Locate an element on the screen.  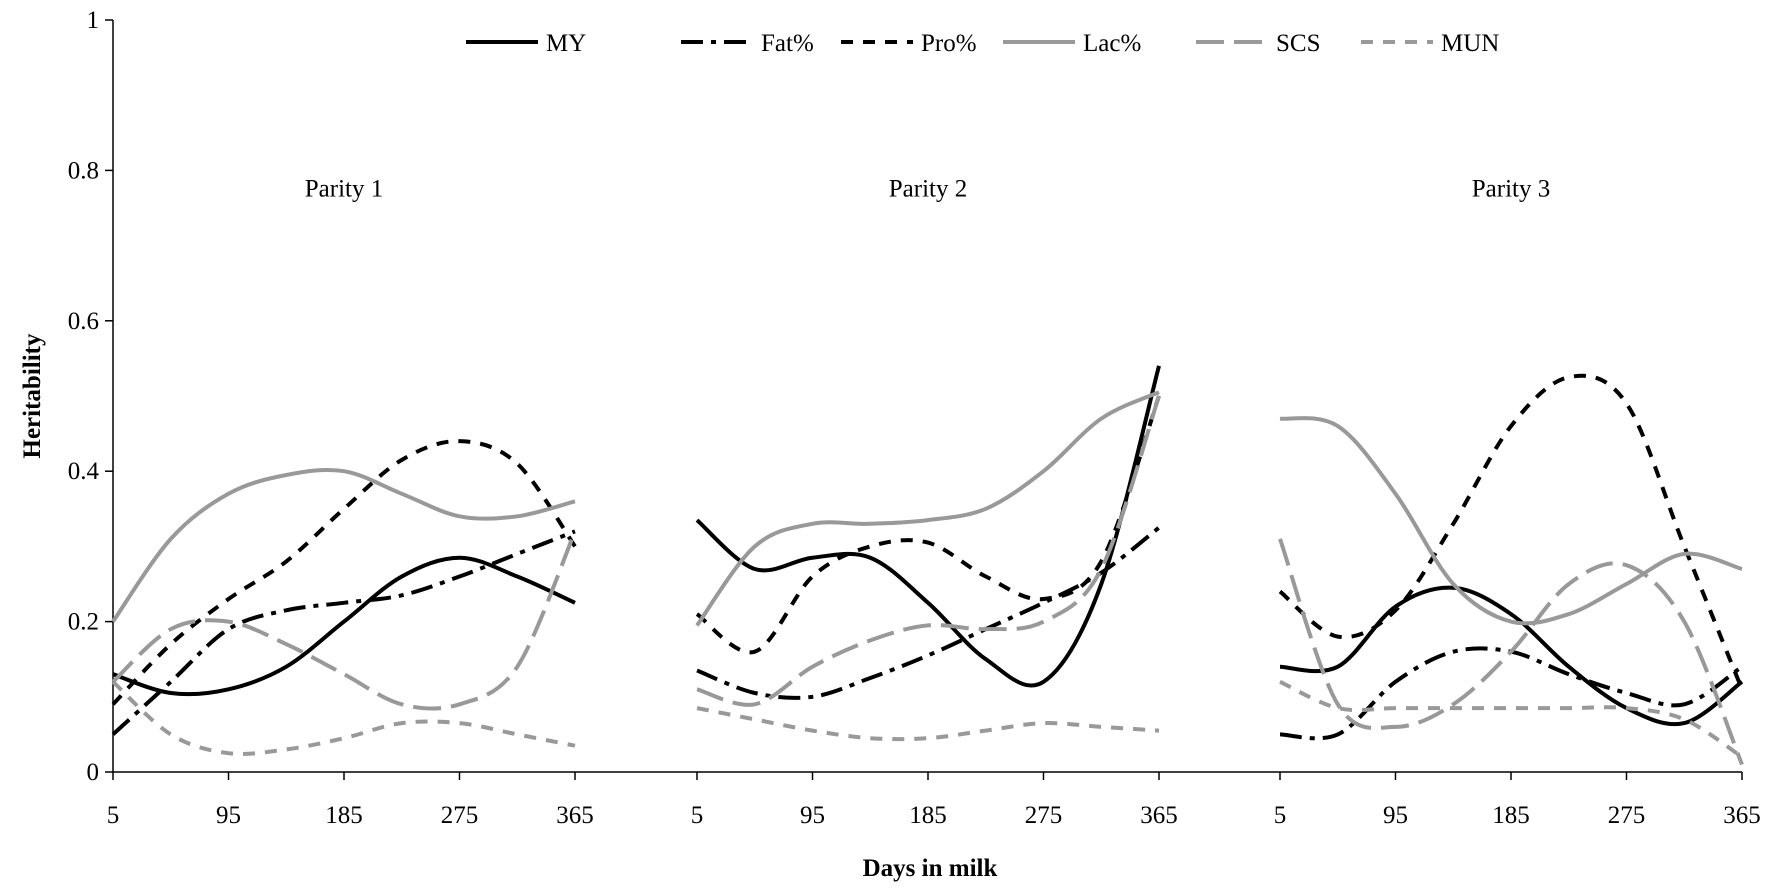
legend-label: MY is located at coordinates (566, 43).